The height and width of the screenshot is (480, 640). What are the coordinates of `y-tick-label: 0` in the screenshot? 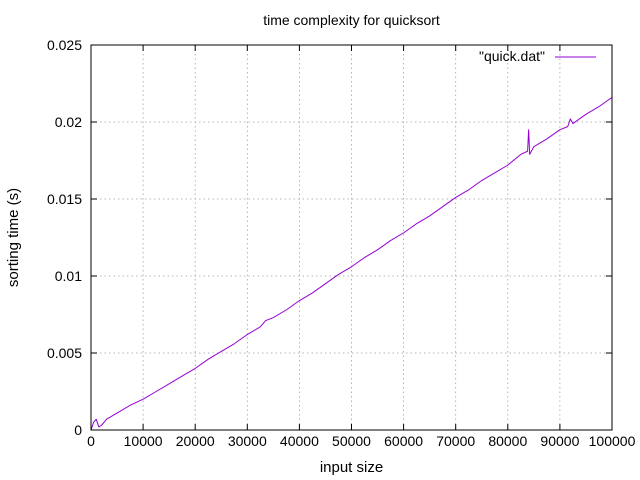 It's located at (78, 430).